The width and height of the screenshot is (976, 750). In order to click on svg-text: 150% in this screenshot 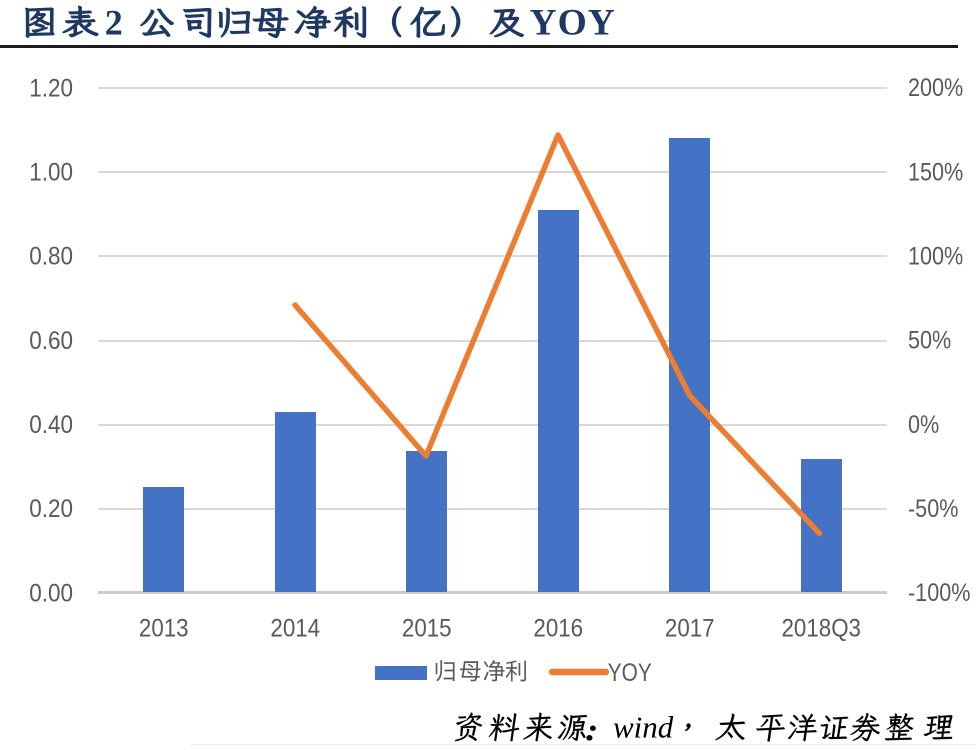, I will do `click(935, 172)`.